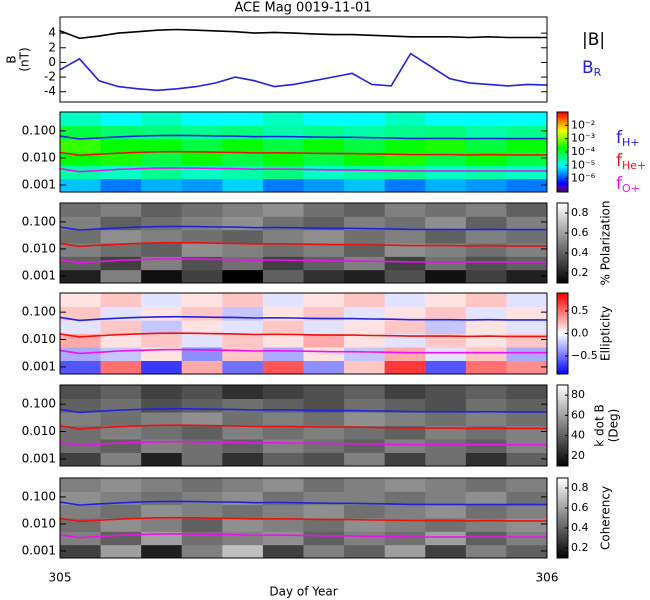 The width and height of the screenshot is (650, 600). I want to click on colorbar-tick-label: 10⁻⁶, so click(583, 178).